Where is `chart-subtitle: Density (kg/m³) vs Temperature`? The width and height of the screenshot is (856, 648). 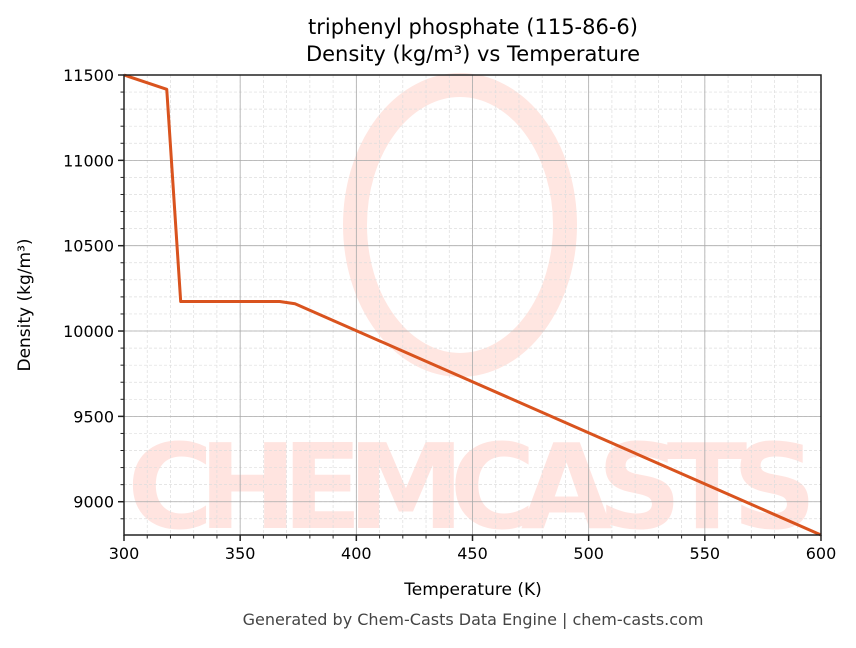
chart-subtitle: Density (kg/m³) vs Temperature is located at coordinates (473, 54).